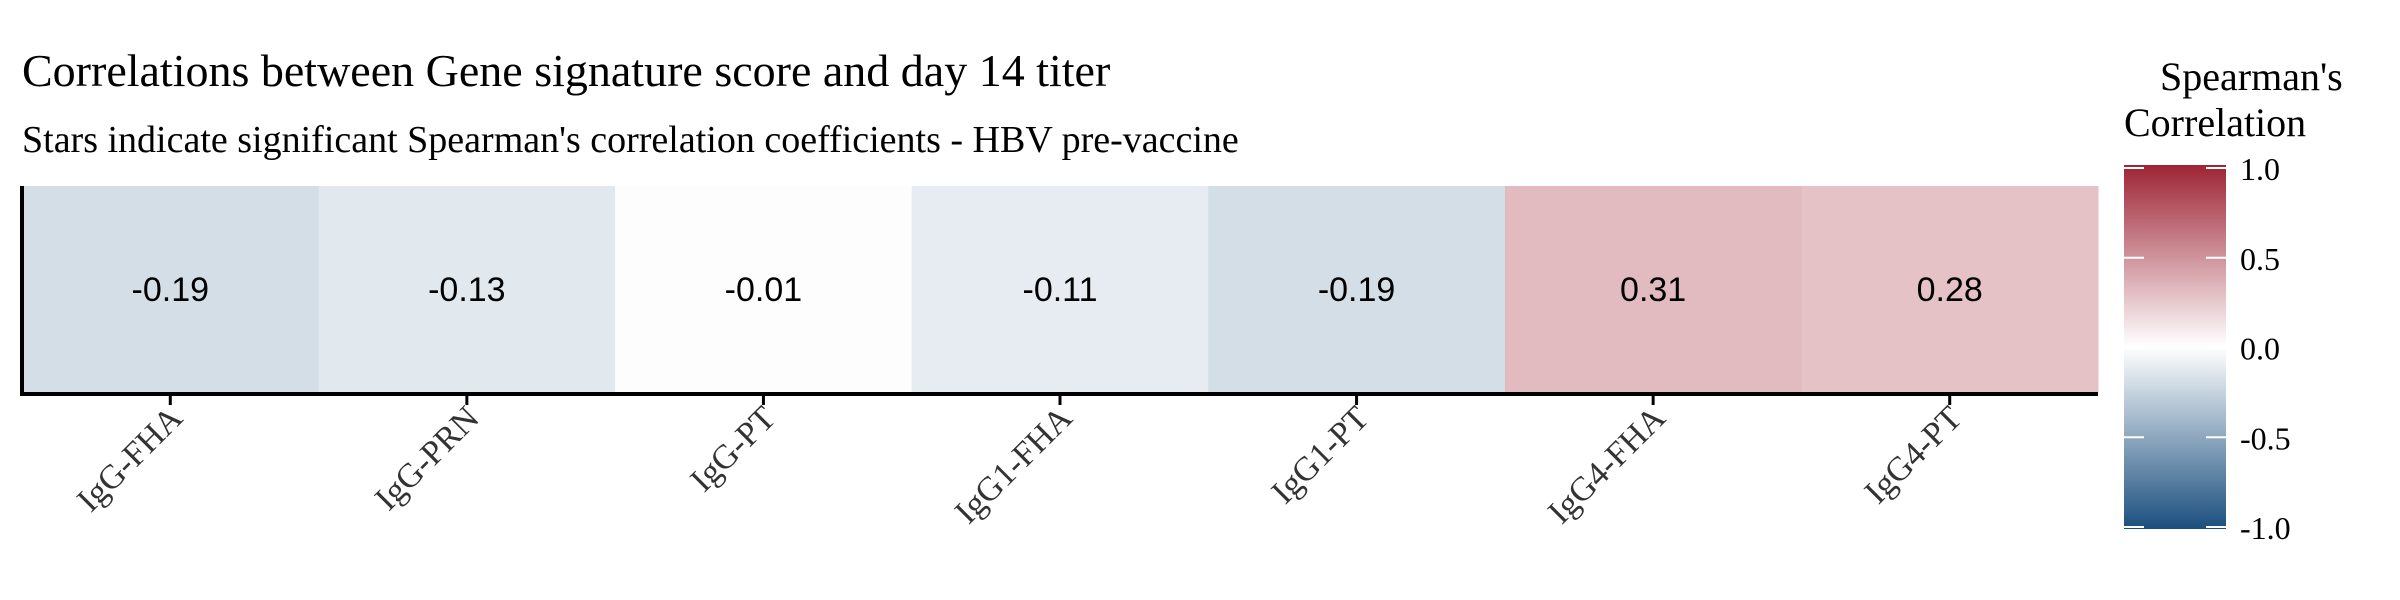 The image size is (2400, 600). I want to click on x-tick-label: IgG4-PT, so click(1914, 455).